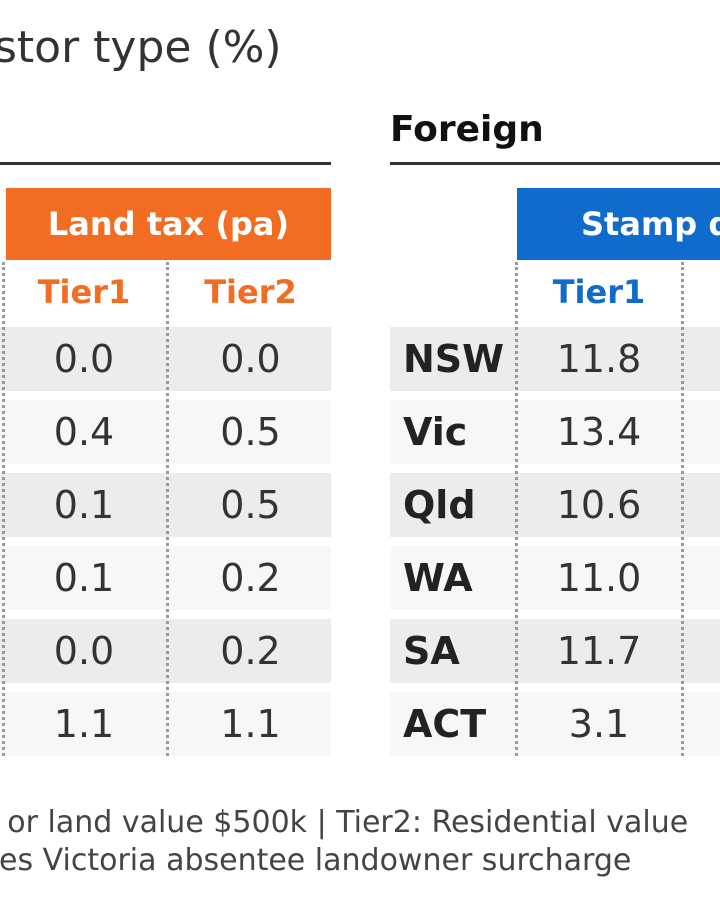 This screenshot has width=720, height=900. Describe the element at coordinates (84, 724) in the screenshot. I see `land-tax-tier1-value: 1.1` at that location.